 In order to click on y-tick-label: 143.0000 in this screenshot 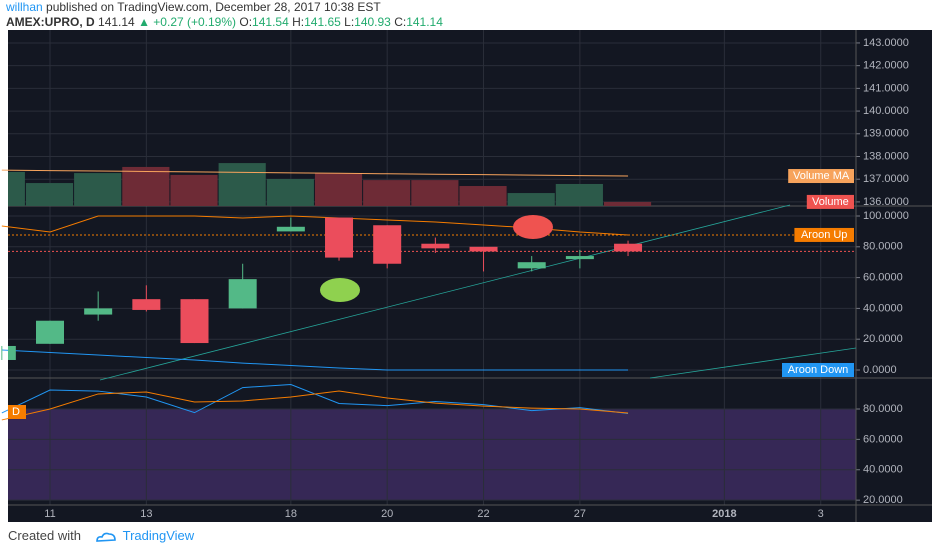, I will do `click(886, 43)`.